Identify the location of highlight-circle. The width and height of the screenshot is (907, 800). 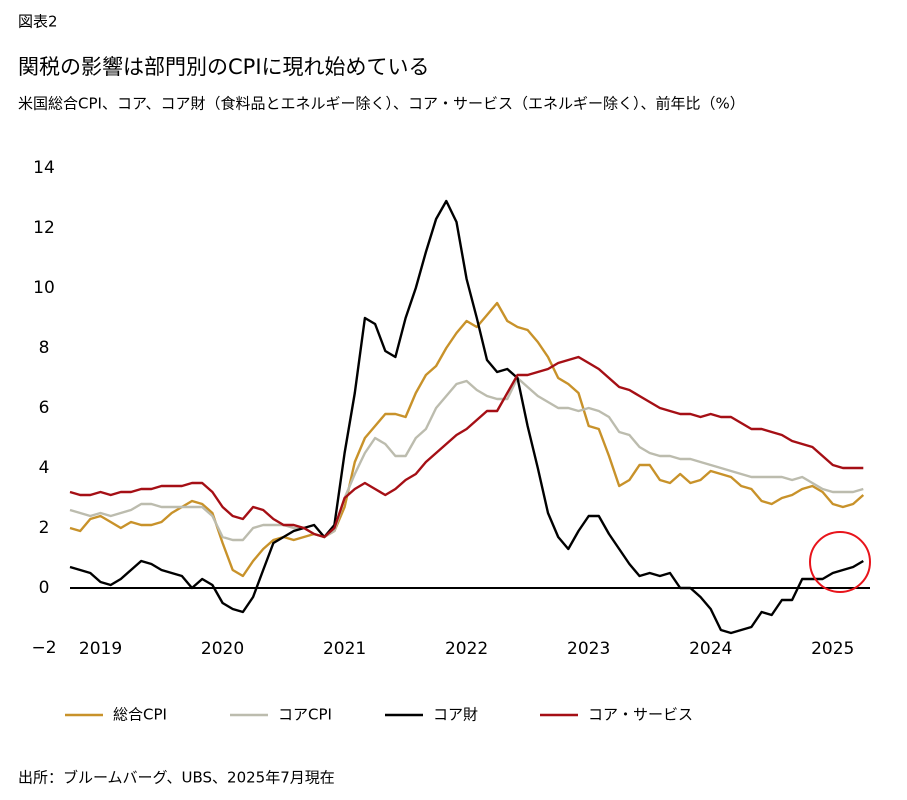
(840, 562).